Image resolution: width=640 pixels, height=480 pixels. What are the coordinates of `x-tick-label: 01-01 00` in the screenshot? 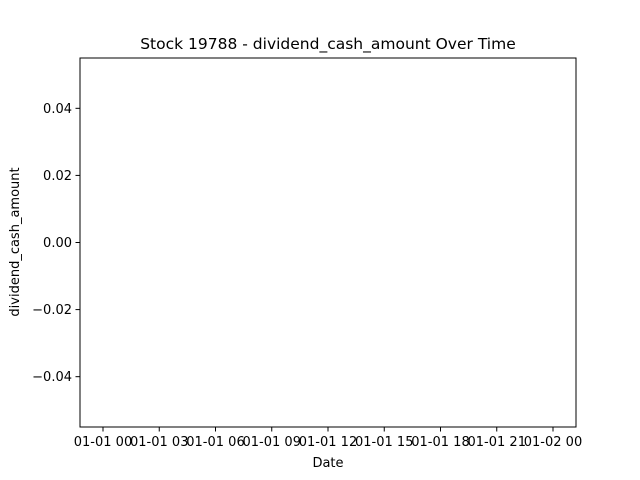 It's located at (103, 442).